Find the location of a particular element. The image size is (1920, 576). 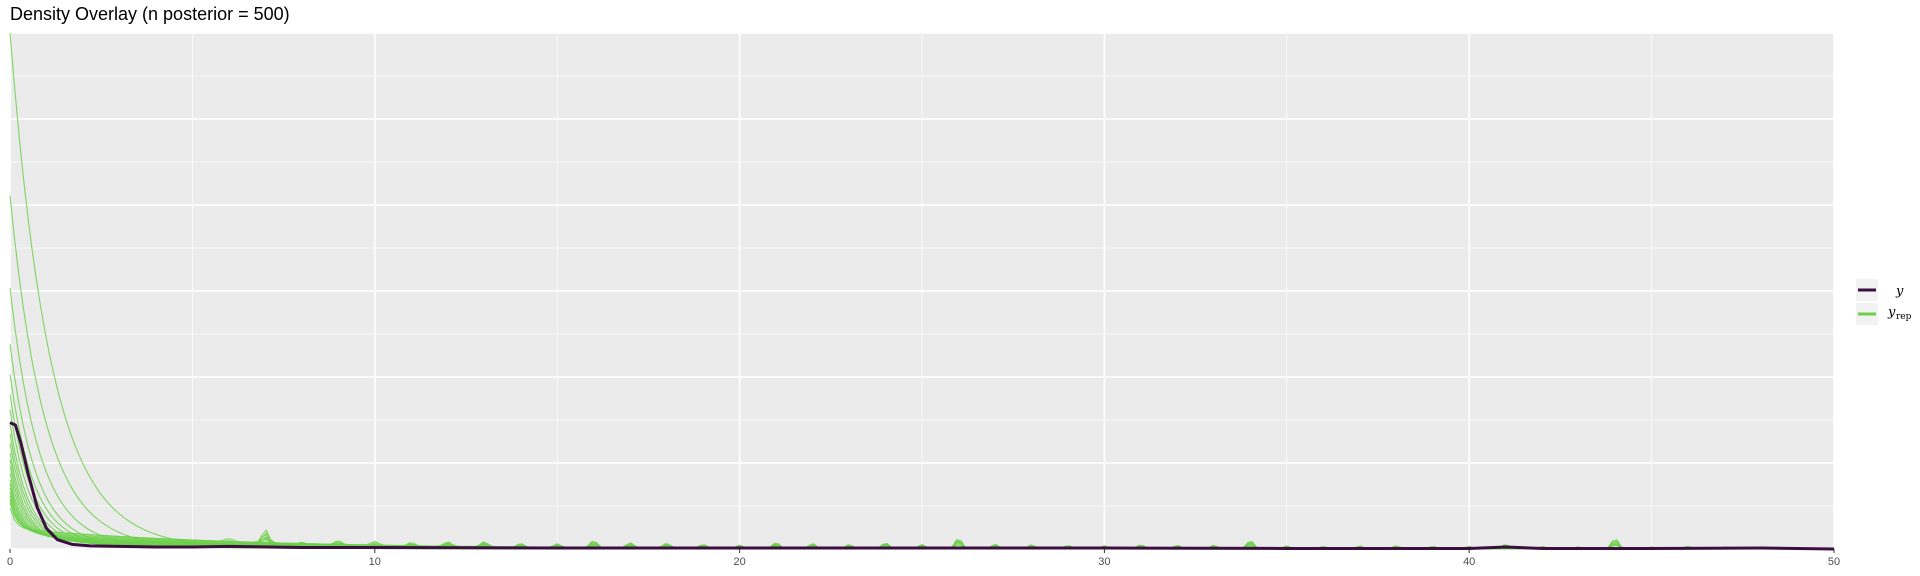

x-tick-label: 0 is located at coordinates (10, 562).